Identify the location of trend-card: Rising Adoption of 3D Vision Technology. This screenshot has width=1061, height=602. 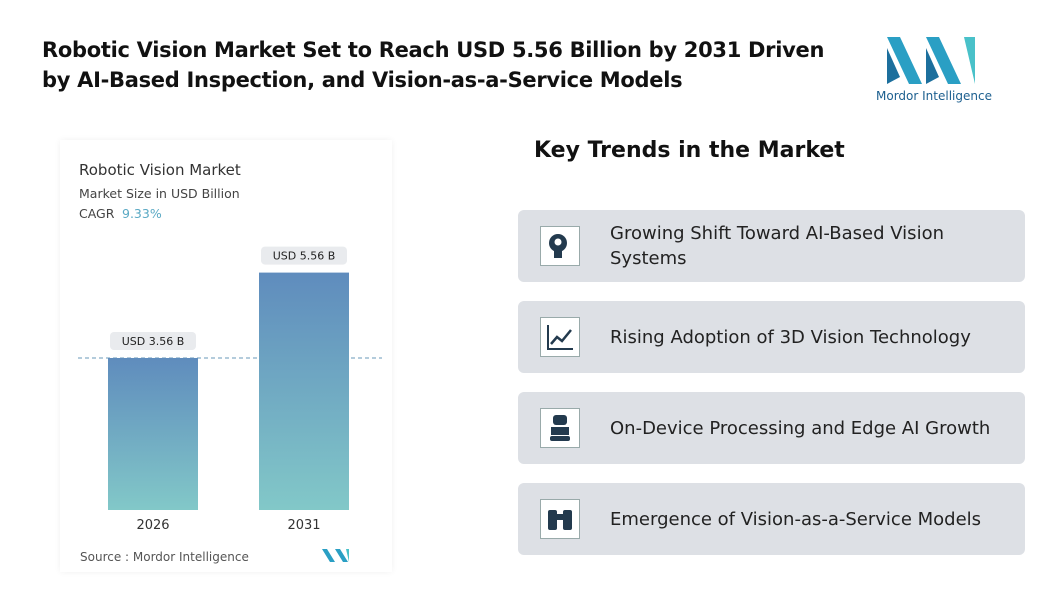
(771, 337).